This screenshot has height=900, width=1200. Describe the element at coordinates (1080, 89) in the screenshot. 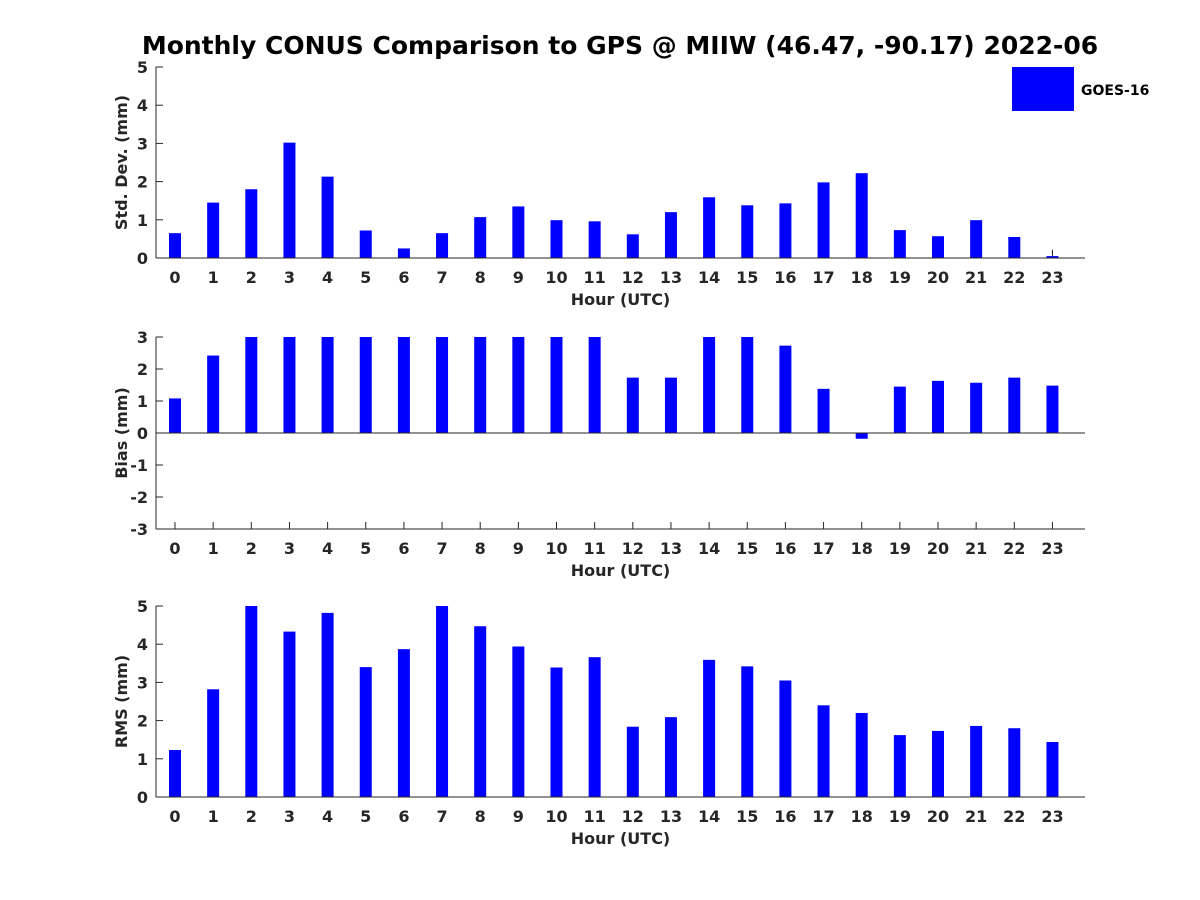

I see `legend: GOES-16` at that location.